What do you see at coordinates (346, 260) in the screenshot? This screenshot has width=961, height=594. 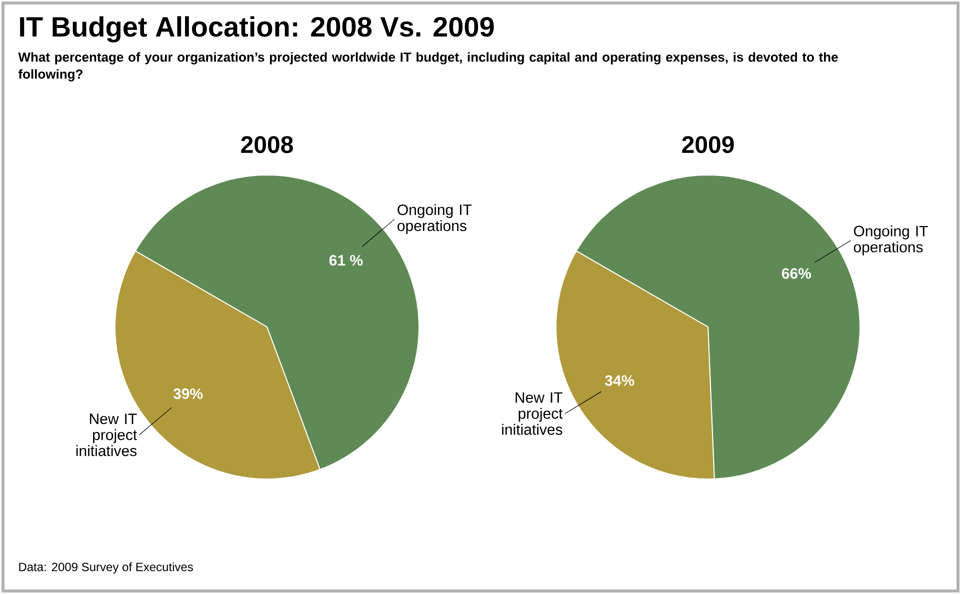 I see `data-label: 61 %` at bounding box center [346, 260].